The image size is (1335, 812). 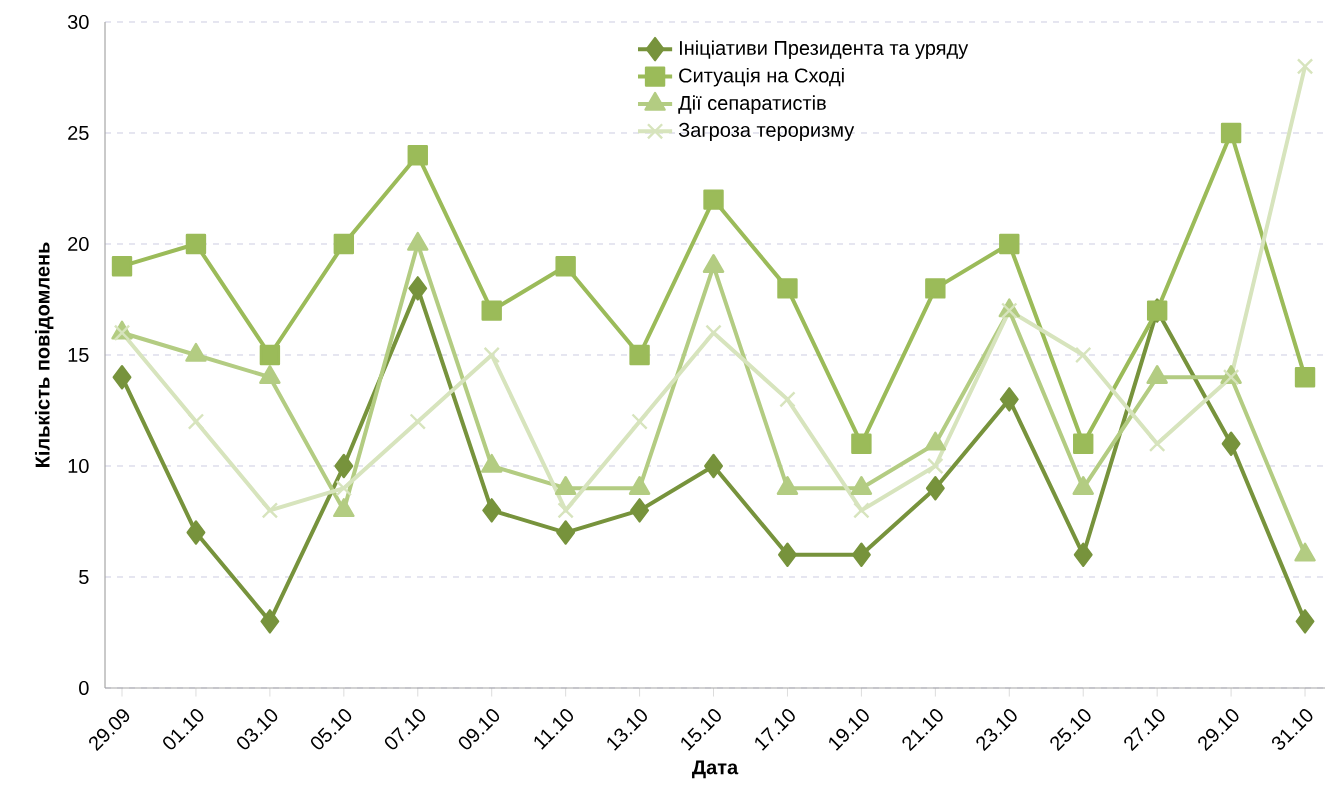 I want to click on y-axis-title: Кількість повідомлень, so click(x=44, y=354).